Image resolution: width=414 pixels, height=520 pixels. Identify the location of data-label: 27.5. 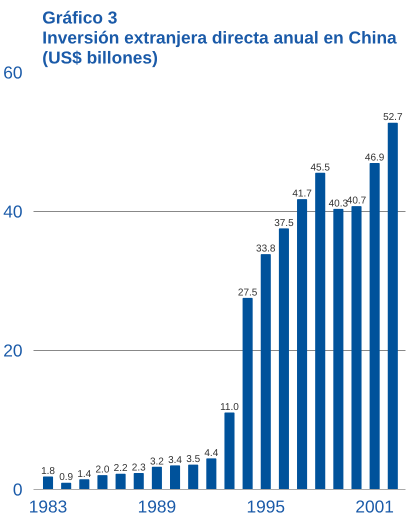
(248, 292).